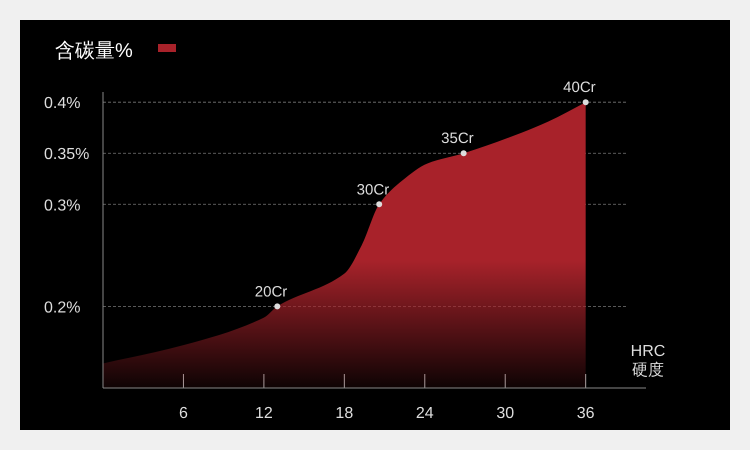 This screenshot has height=450, width=750. I want to click on x-tick-label: 30, so click(505, 413).